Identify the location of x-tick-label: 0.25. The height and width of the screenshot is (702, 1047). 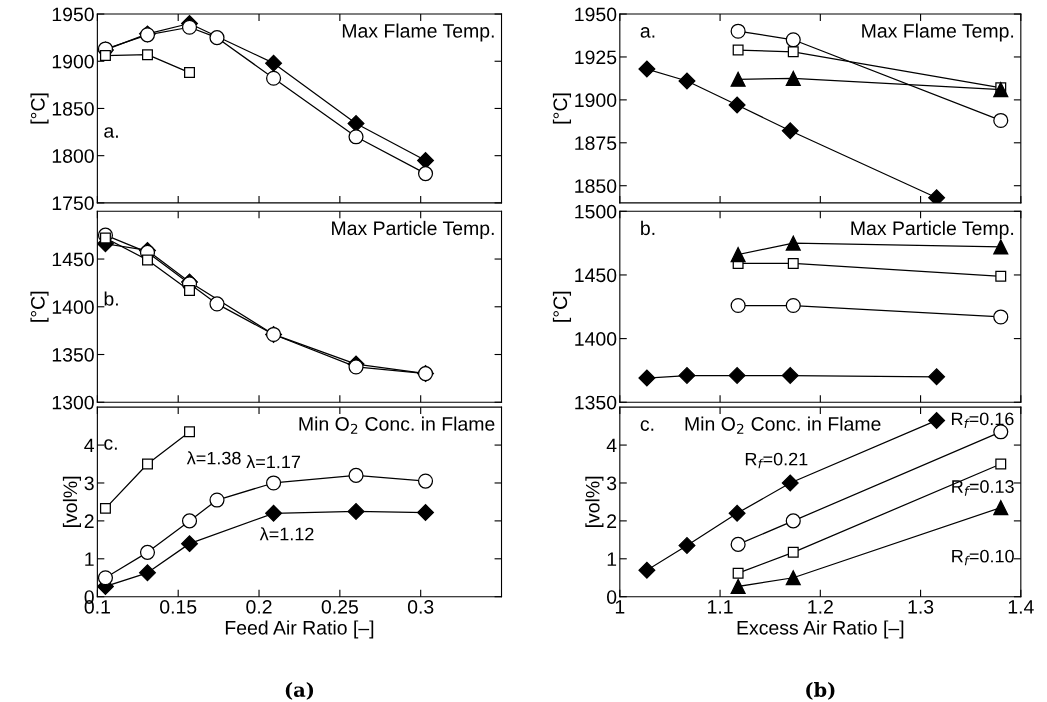
(339, 606).